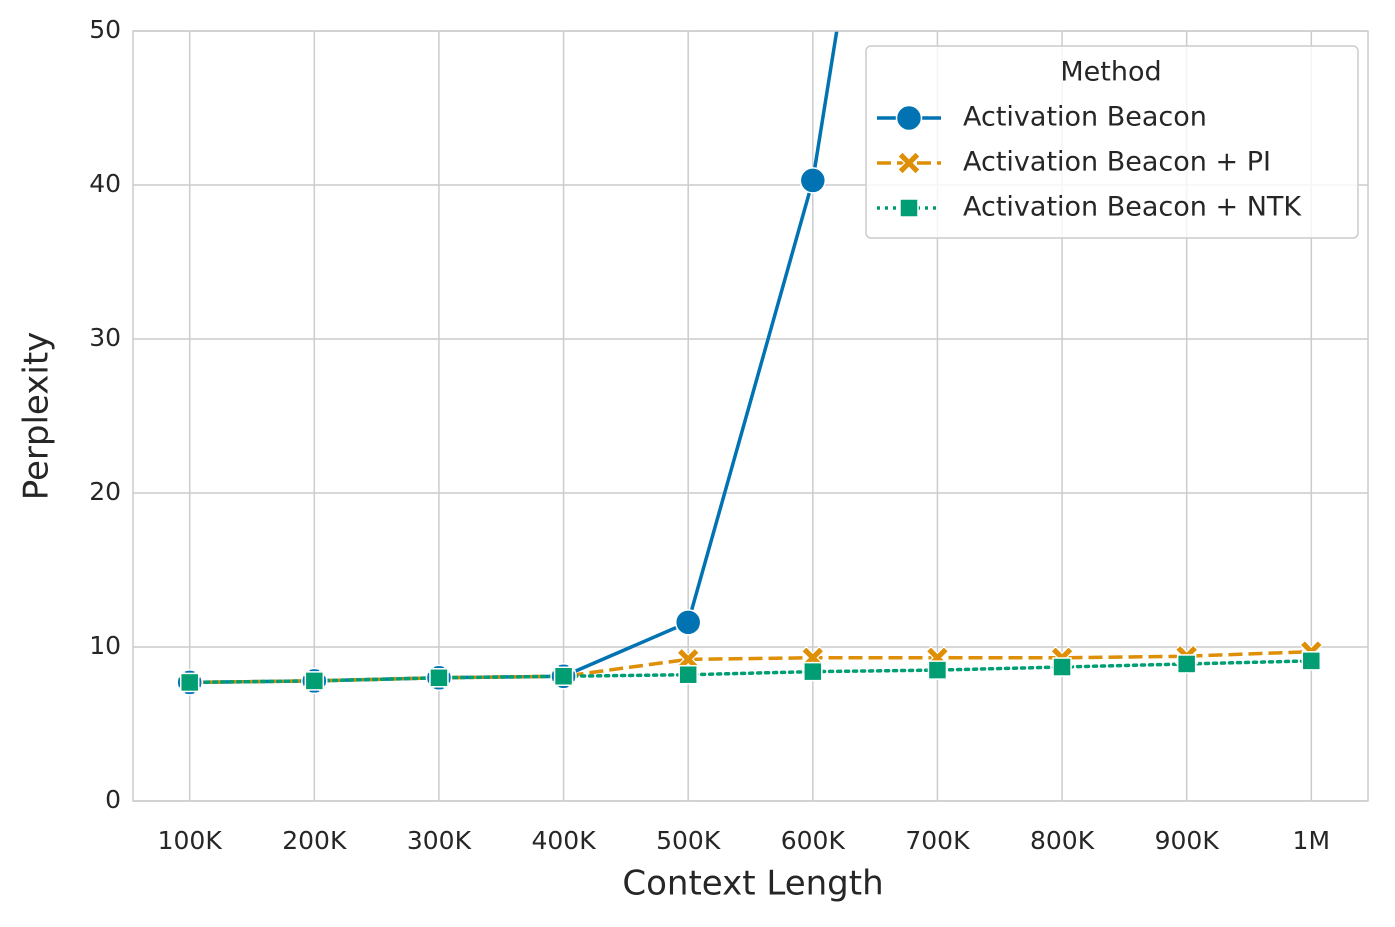 The height and width of the screenshot is (927, 1395). What do you see at coordinates (1110, 72) in the screenshot?
I see `legend-title: Method` at bounding box center [1110, 72].